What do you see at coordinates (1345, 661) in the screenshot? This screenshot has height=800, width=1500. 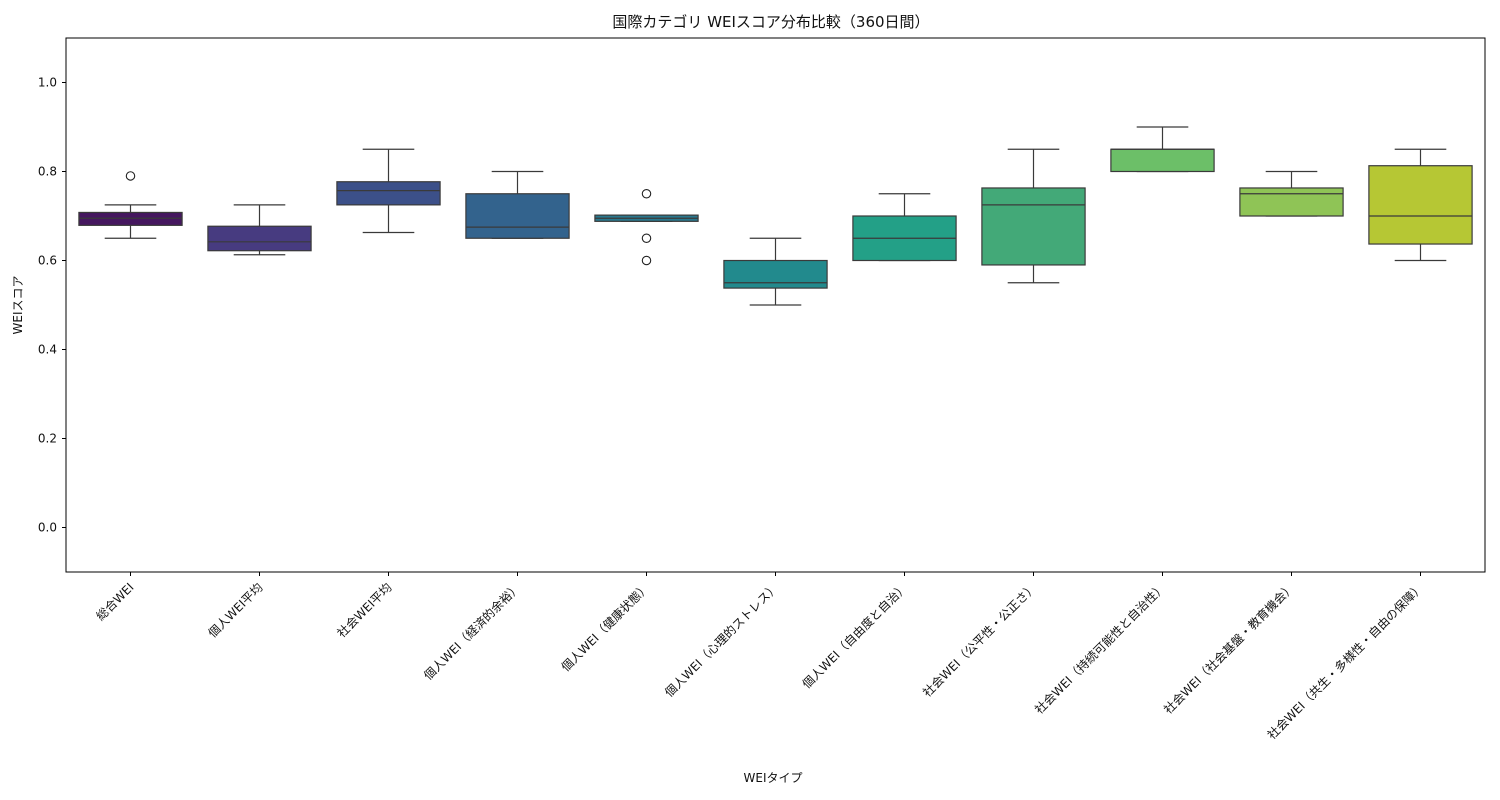 I see `x-tick-label: 社会WEI（共生・多様性・自由の保障）` at bounding box center [1345, 661].